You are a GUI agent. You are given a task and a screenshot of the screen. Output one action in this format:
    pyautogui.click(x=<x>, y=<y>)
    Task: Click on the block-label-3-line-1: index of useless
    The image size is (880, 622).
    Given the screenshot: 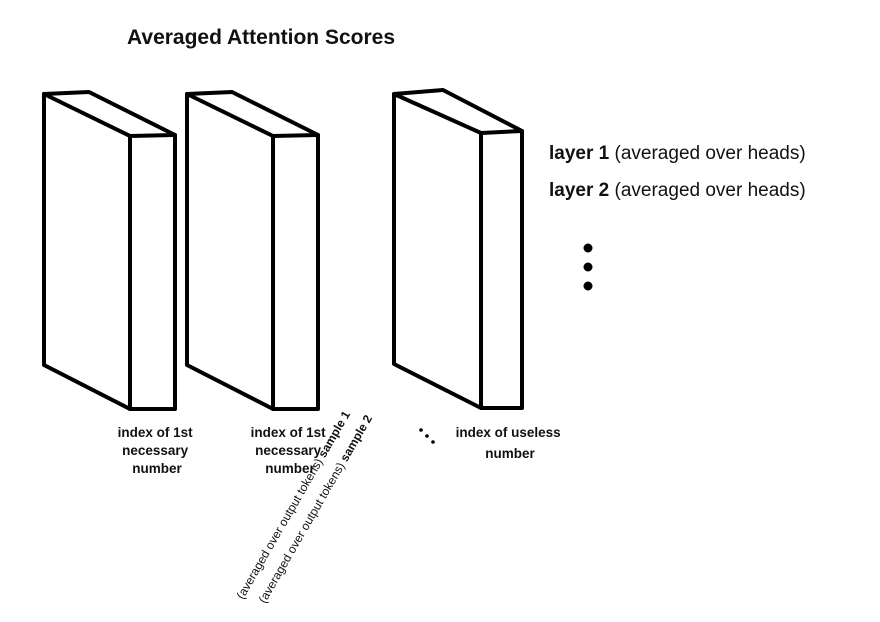 What is the action you would take?
    pyautogui.click(x=508, y=432)
    